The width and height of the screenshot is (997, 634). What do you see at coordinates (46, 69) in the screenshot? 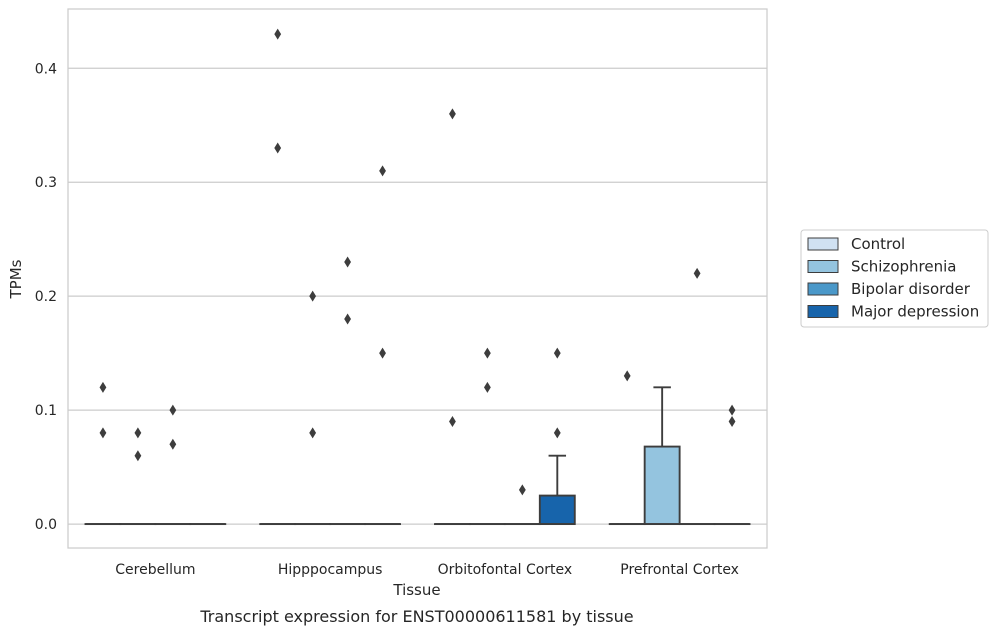
I see `y-tick-label: 0.4` at bounding box center [46, 69].